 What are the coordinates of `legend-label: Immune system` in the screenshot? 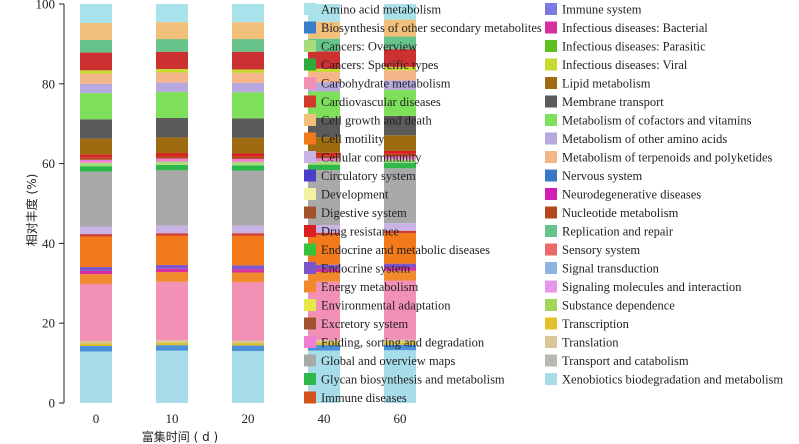 It's located at (602, 10).